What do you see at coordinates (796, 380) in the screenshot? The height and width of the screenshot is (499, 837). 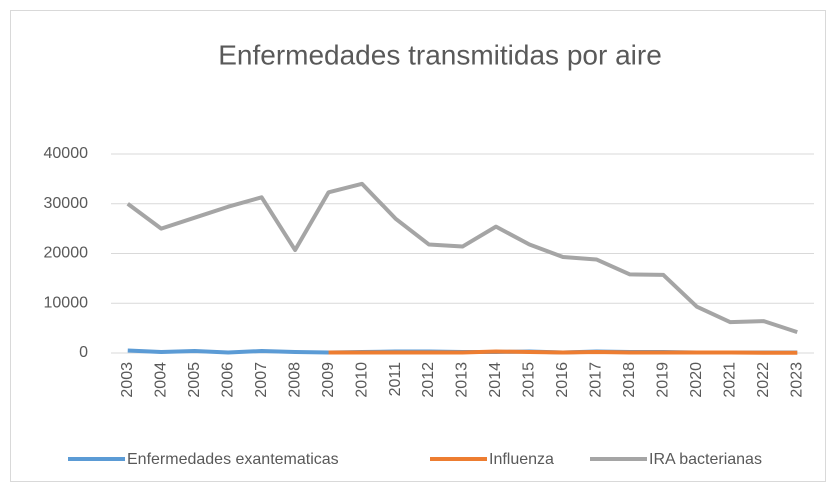 I see `x-tick-label: 2023` at bounding box center [796, 380].